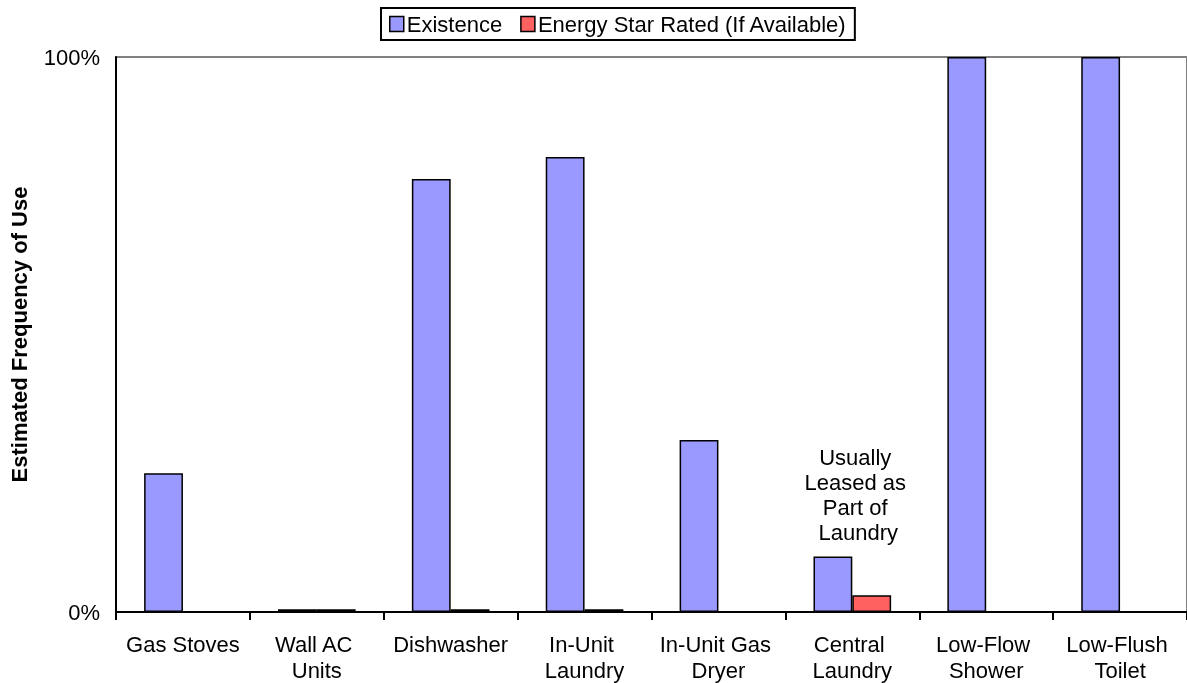 The height and width of the screenshot is (683, 1187). I want to click on y-axis-title: Estimated Frequency of Use, so click(19, 334).